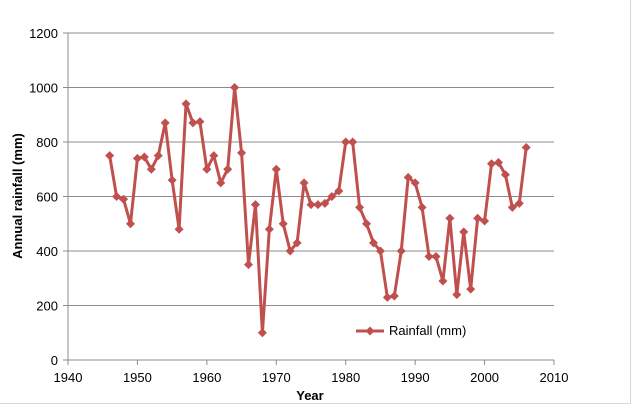 The width and height of the screenshot is (632, 405). I want to click on x-tick-label: 1990, so click(415, 377).